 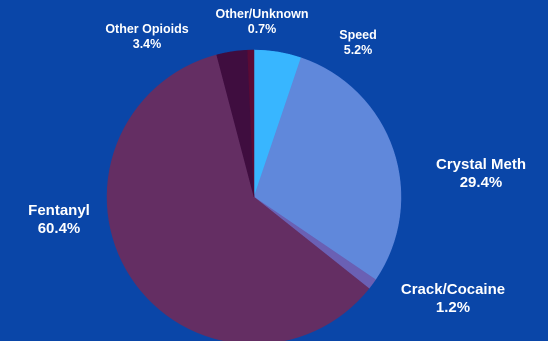 What do you see at coordinates (147, 29) in the screenshot?
I see `label-other-opioids-name: Other Opioids` at bounding box center [147, 29].